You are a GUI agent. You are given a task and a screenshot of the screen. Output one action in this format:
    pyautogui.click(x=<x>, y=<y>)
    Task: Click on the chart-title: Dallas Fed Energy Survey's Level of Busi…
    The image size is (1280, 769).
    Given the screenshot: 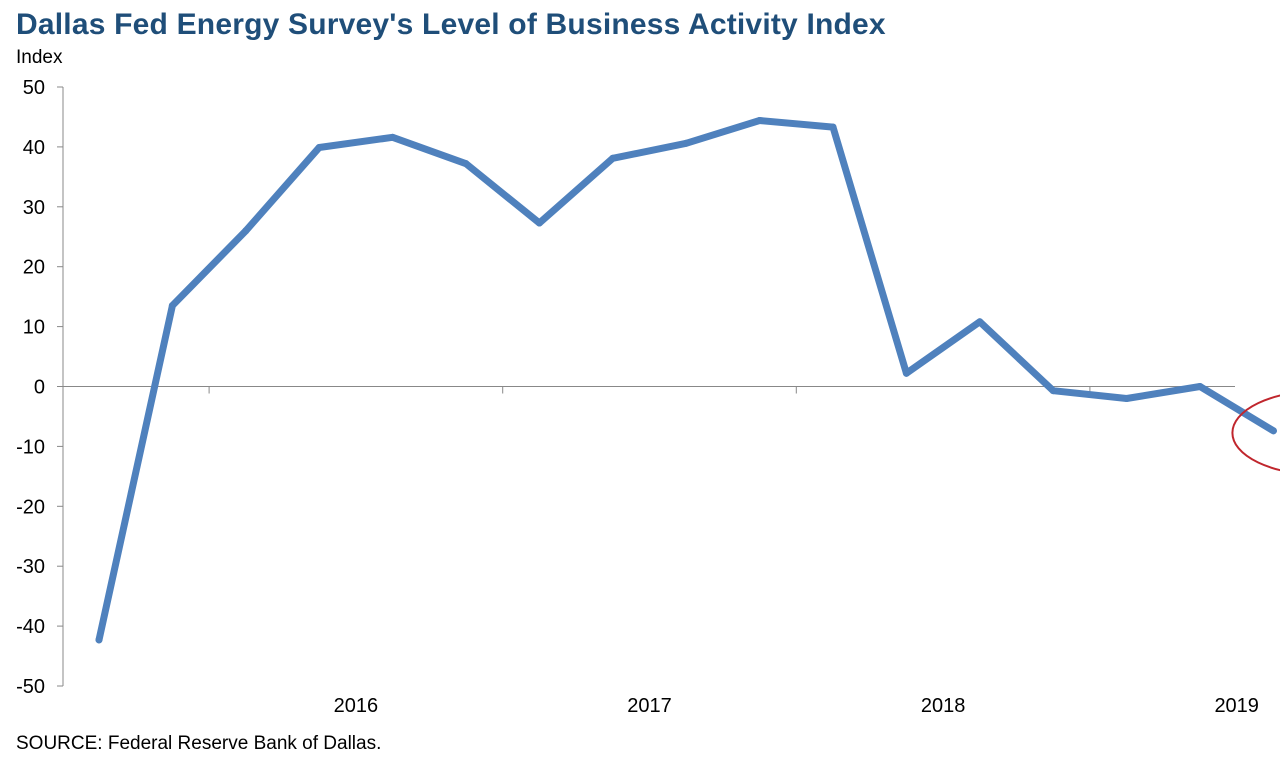 What is the action you would take?
    pyautogui.click(x=451, y=24)
    